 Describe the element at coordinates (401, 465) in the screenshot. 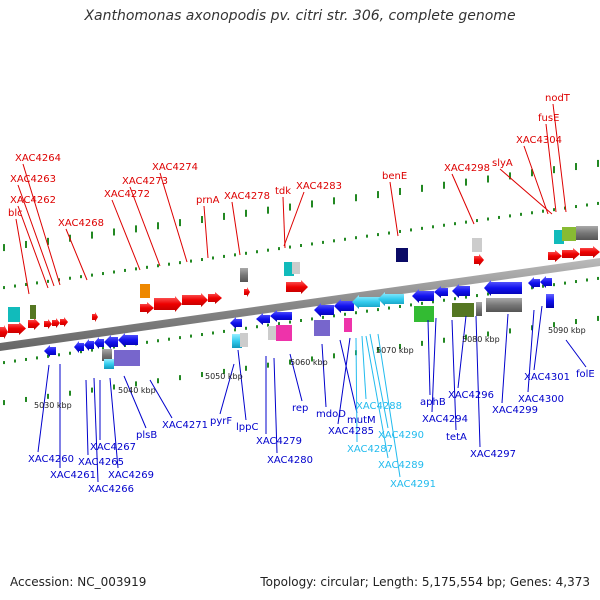

I see `gene-label-xac4289: XAC4289` at that location.